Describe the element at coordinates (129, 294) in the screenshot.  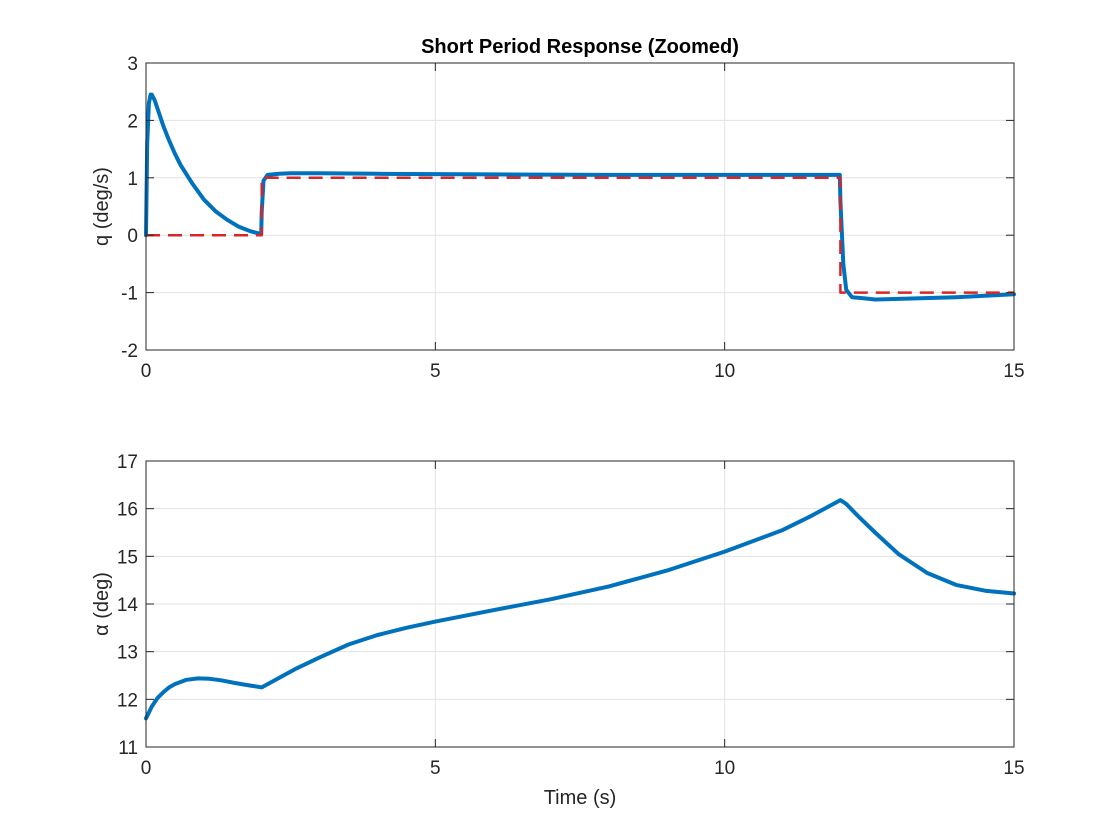
I see `y-tick-label: -1` at that location.